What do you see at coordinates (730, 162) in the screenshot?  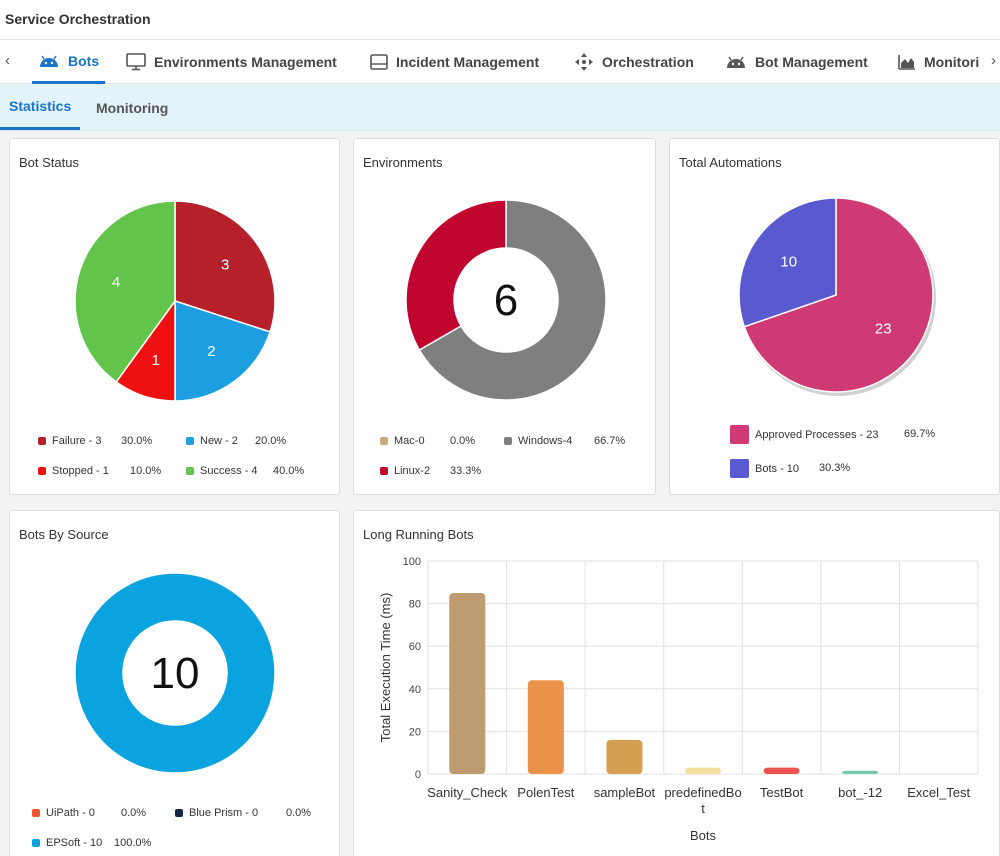 I see `card-title: Total Automations` at bounding box center [730, 162].